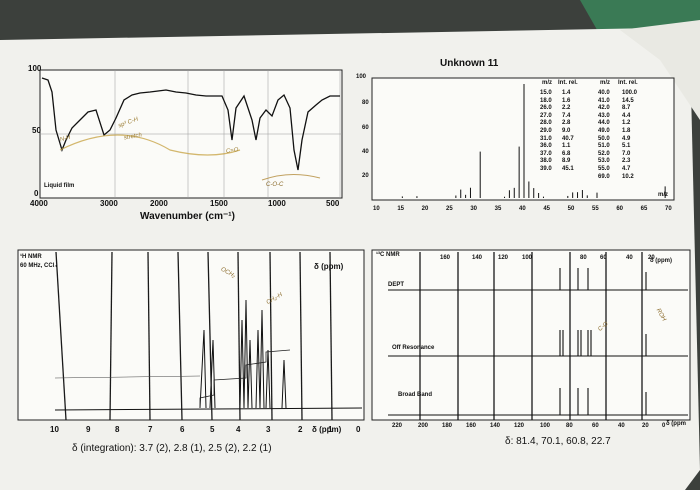 Image resolution: width=700 pixels, height=490 pixels. Describe the element at coordinates (566, 115) in the screenshot. I see `ms-table-int: 7.4` at that location.